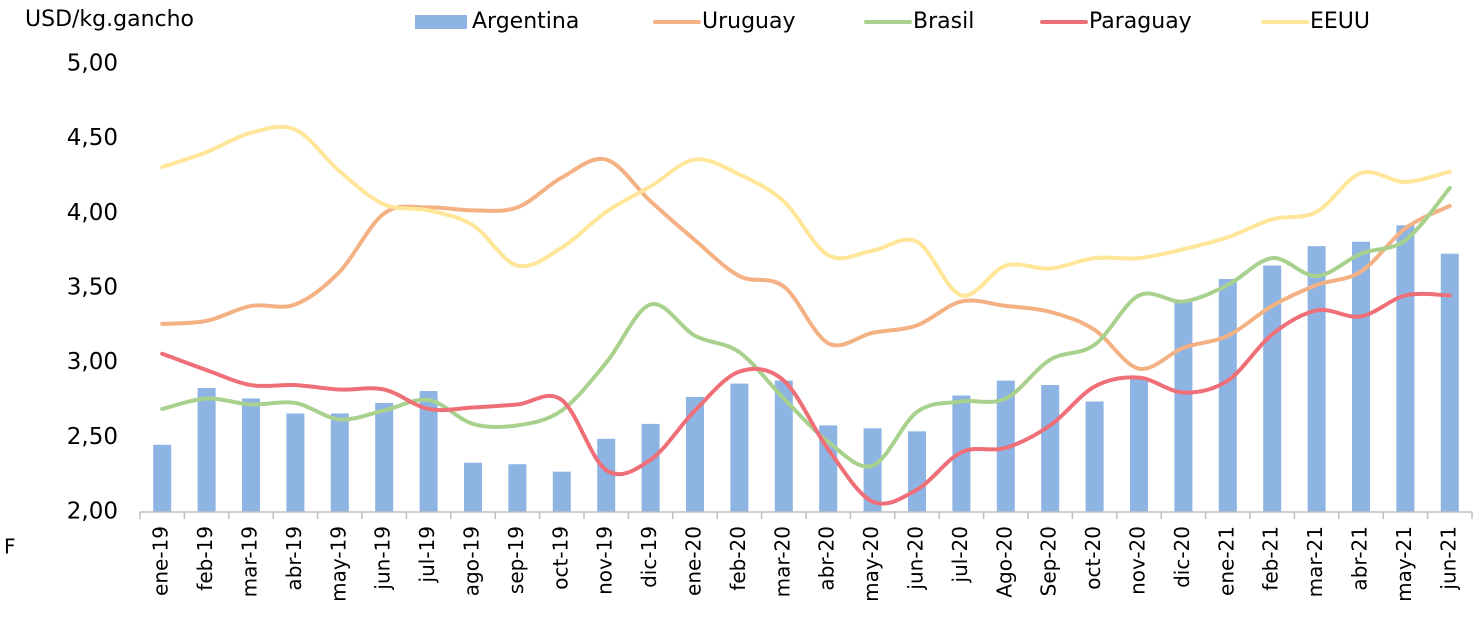  What do you see at coordinates (92, 288) in the screenshot?
I see `y-tick-label: 3,50` at bounding box center [92, 288].